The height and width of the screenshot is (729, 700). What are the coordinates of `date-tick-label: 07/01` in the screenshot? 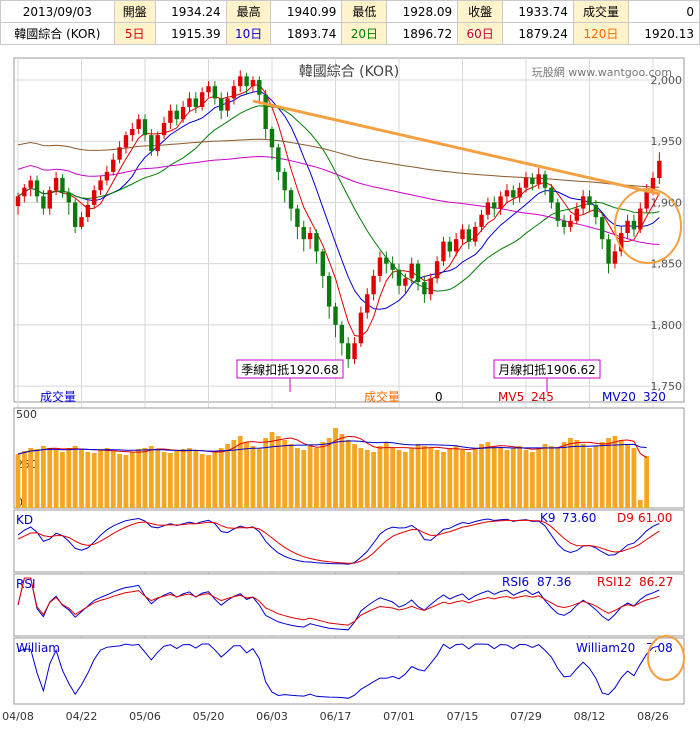 It's located at (399, 716).